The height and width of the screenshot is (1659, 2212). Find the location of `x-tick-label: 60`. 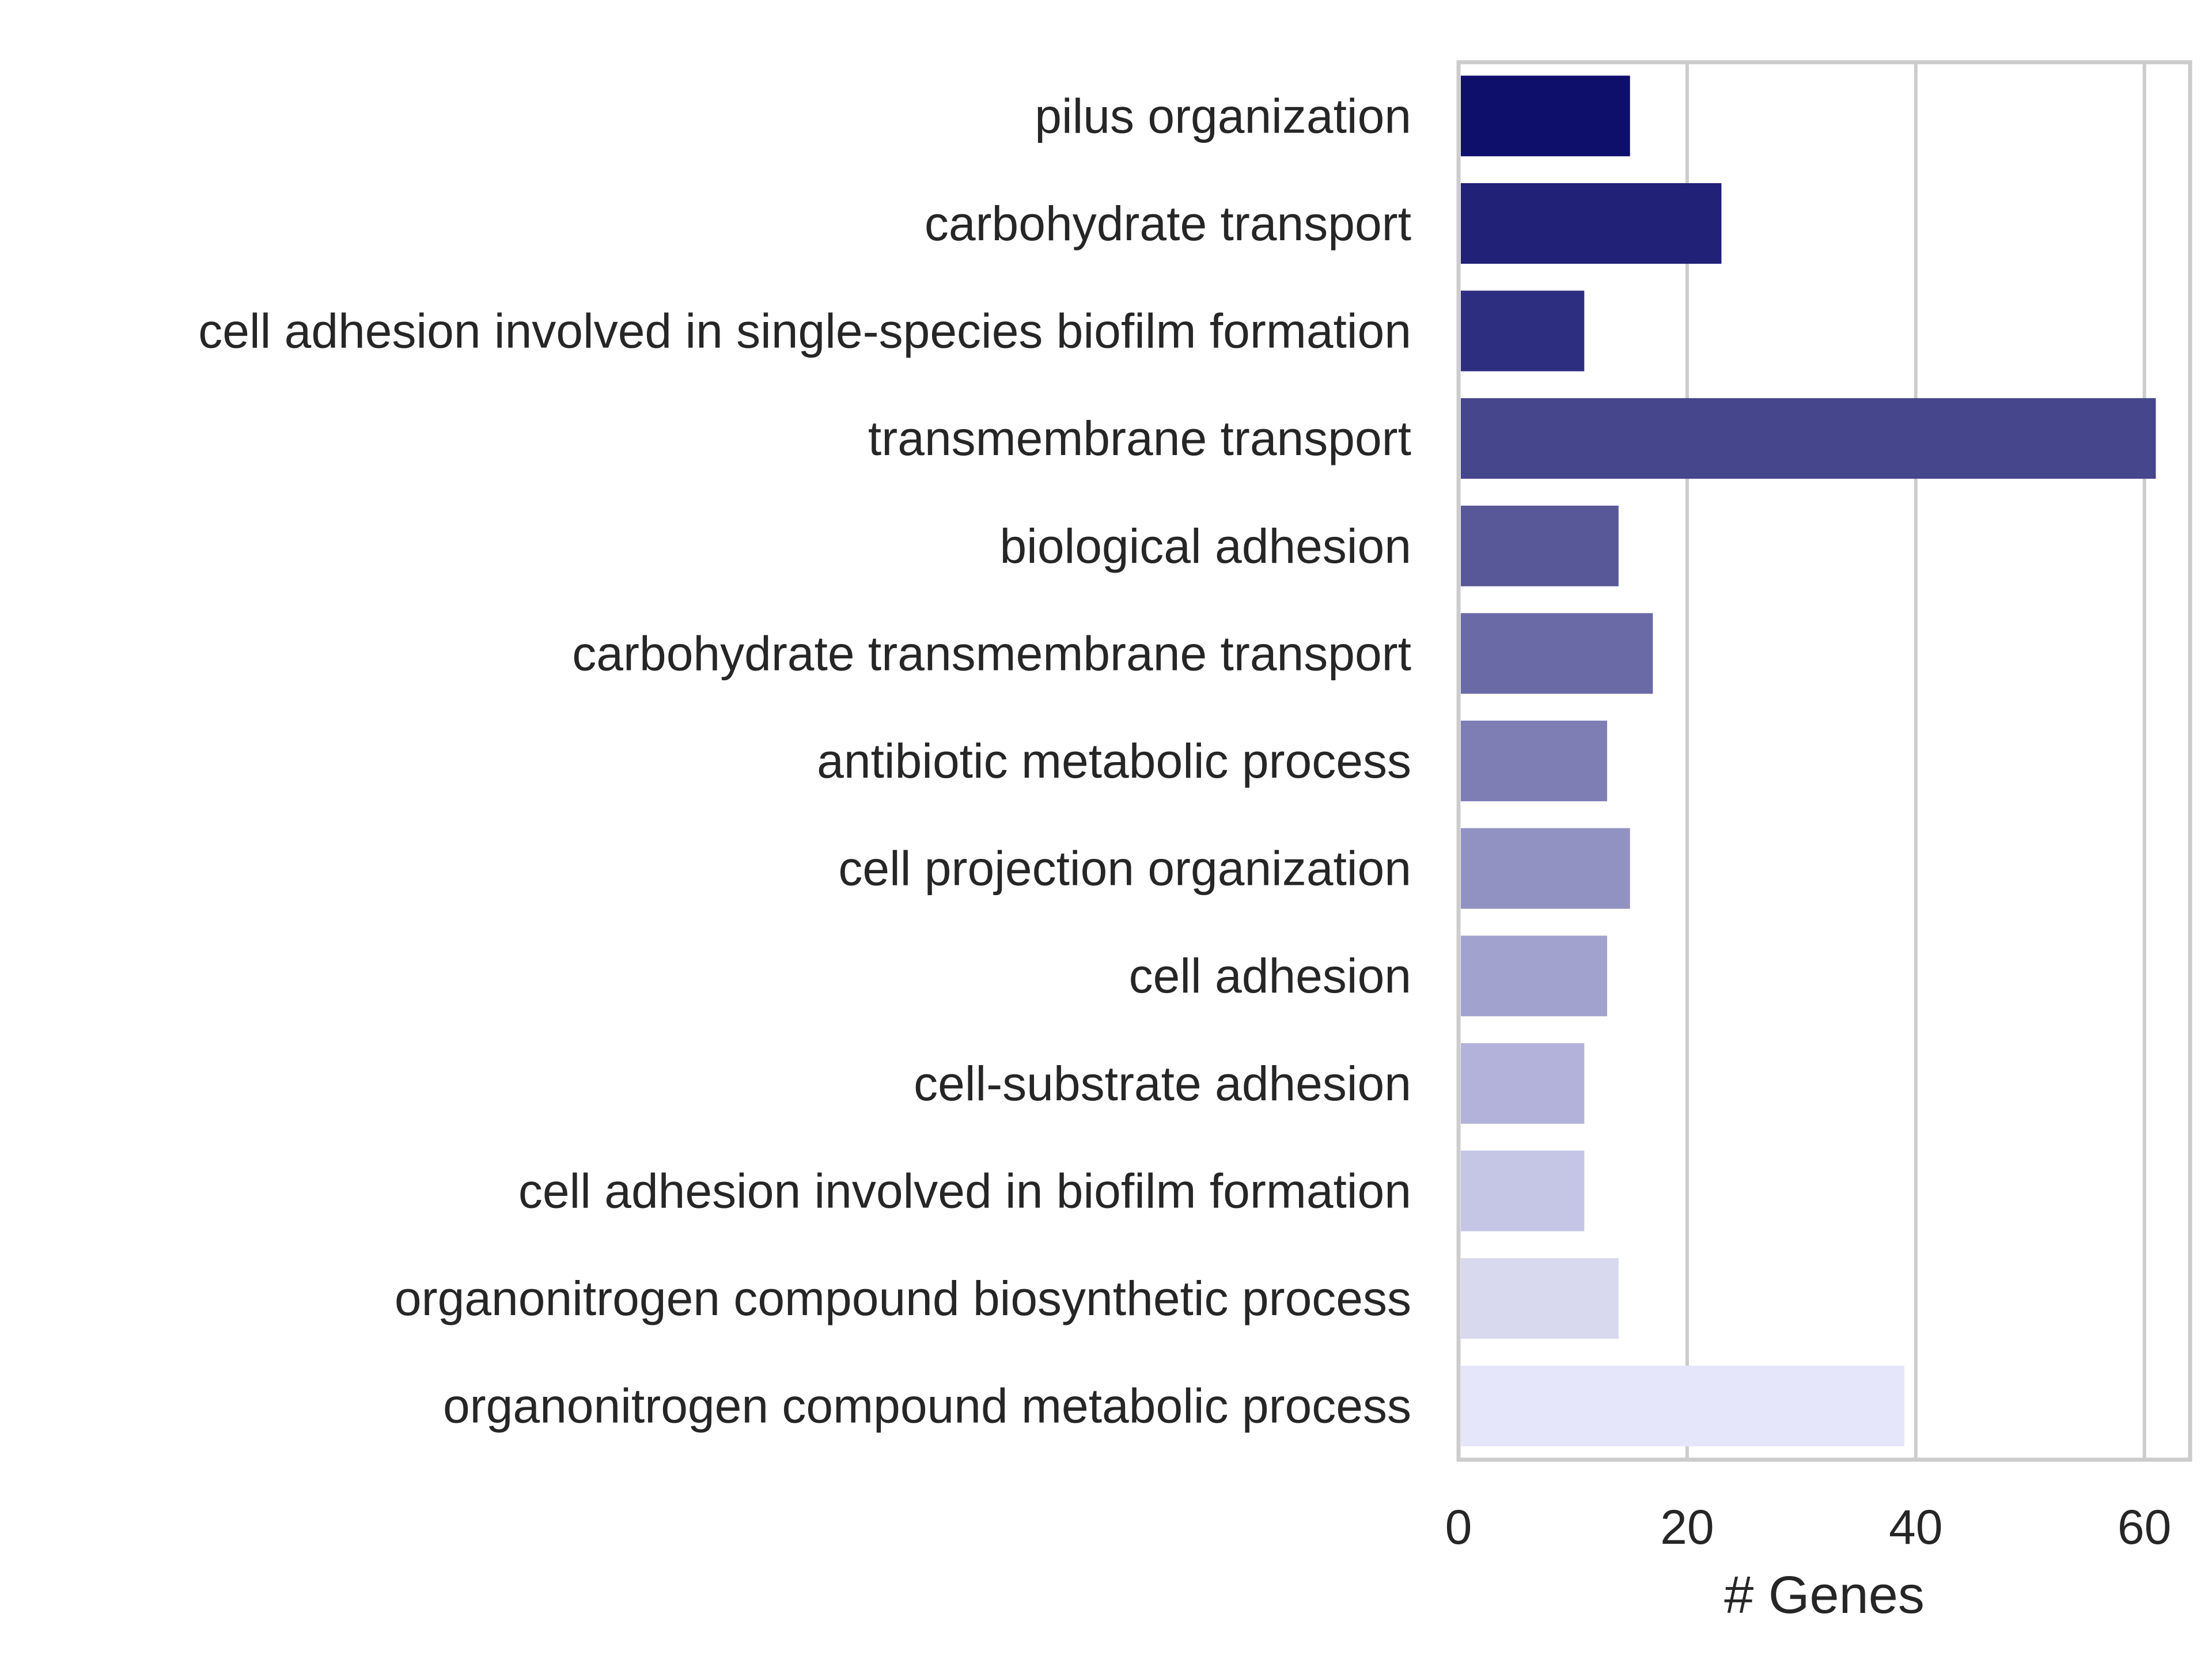

x-tick-label: 60 is located at coordinates (2144, 1527).